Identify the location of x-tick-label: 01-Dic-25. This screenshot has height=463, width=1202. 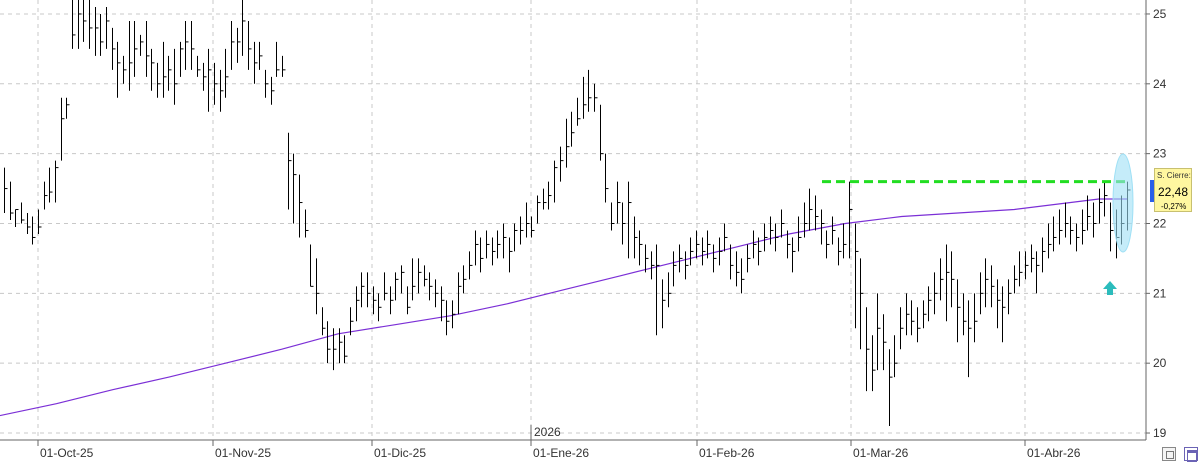
(400, 453).